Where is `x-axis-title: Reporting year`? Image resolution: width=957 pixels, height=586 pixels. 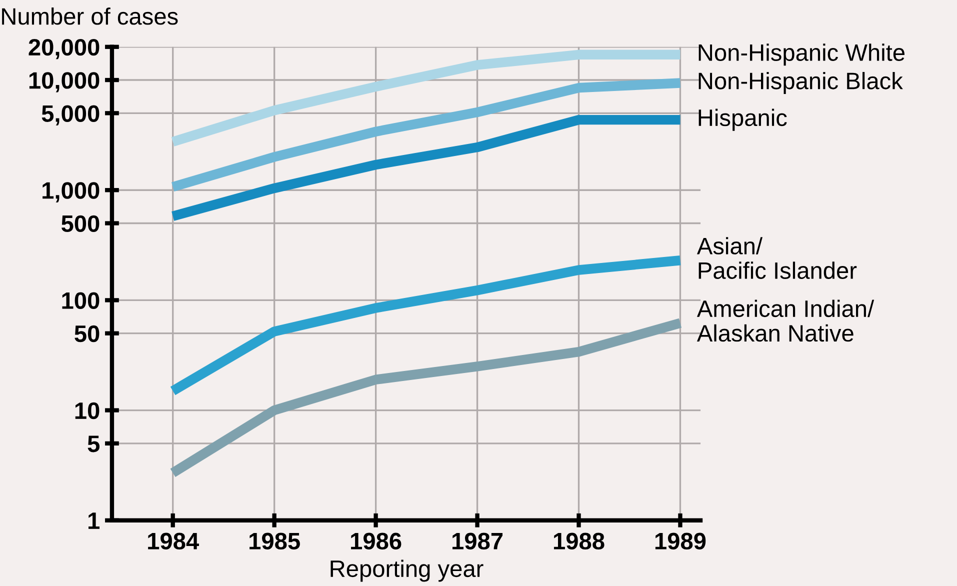 x-axis-title: Reporting year is located at coordinates (407, 571).